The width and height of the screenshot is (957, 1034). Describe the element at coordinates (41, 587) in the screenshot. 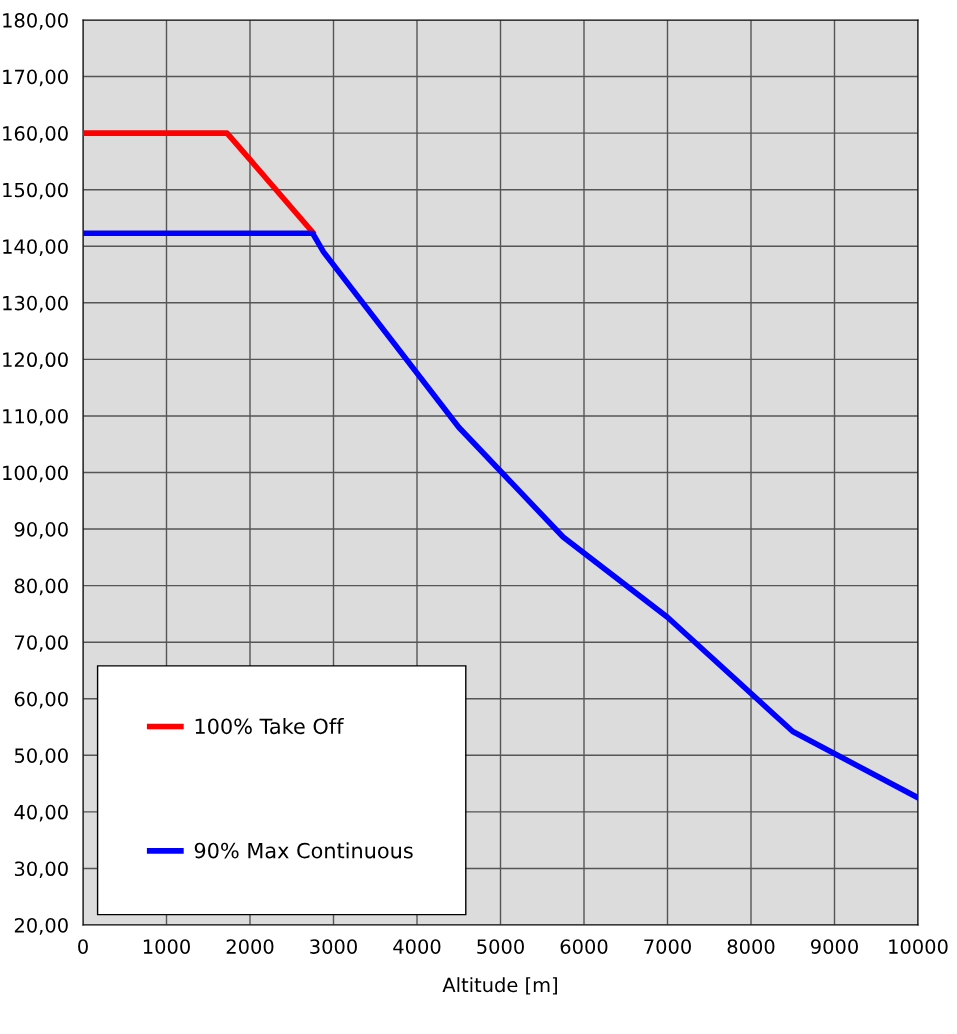

I see `y-tick-label: 80,00` at that location.